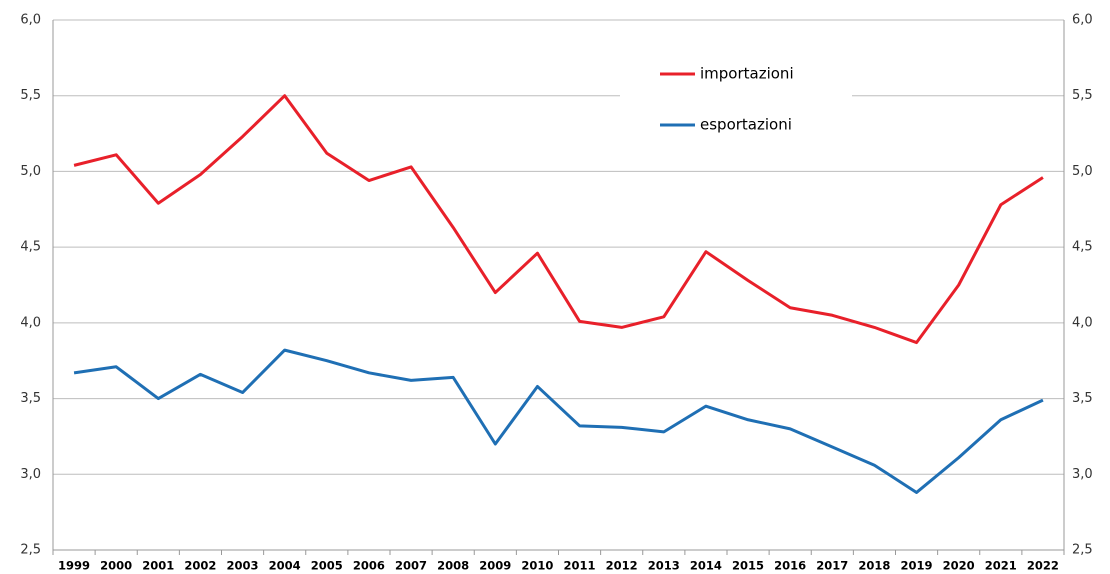 The height and width of the screenshot is (574, 1110). What do you see at coordinates (285, 566) in the screenshot?
I see `x-tick-label: 2004` at bounding box center [285, 566].